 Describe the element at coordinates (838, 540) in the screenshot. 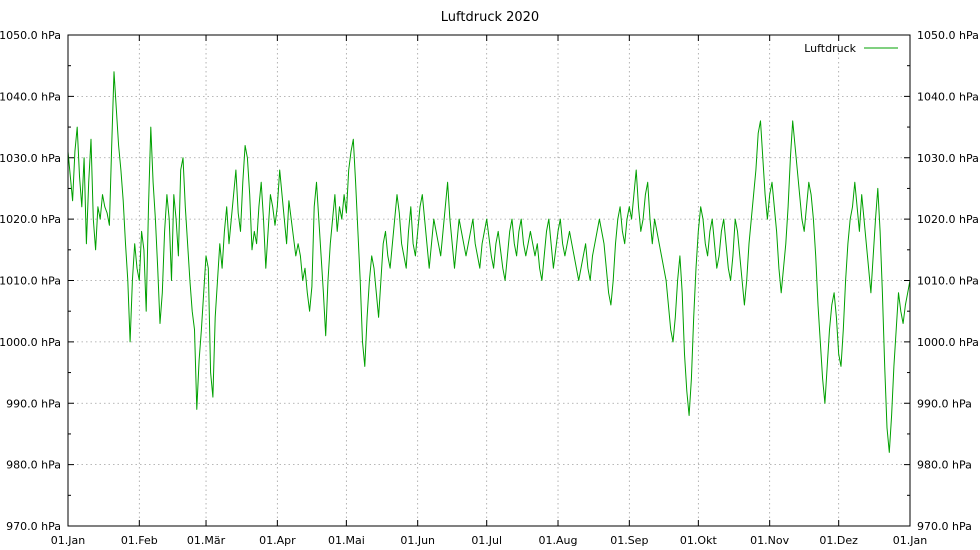

I see `x-tick-label: 01.Dez` at that location.